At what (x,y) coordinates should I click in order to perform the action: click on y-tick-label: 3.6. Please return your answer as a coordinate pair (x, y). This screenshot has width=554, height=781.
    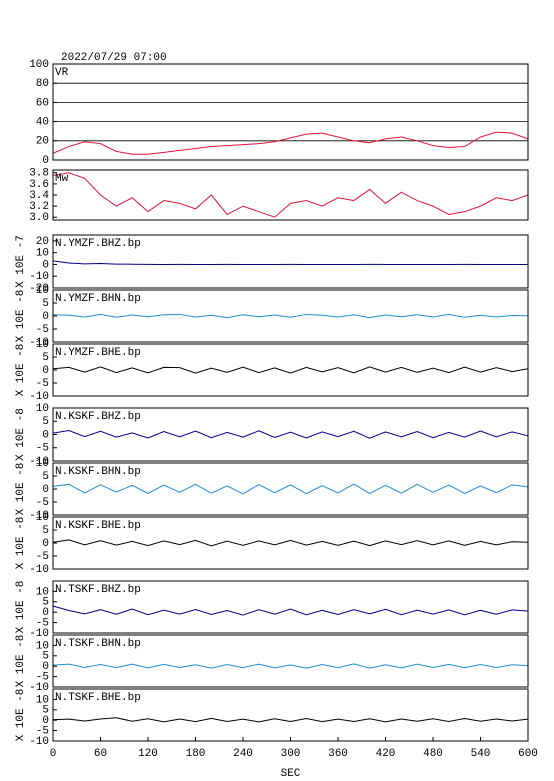
    Looking at the image, I should click on (39, 185).